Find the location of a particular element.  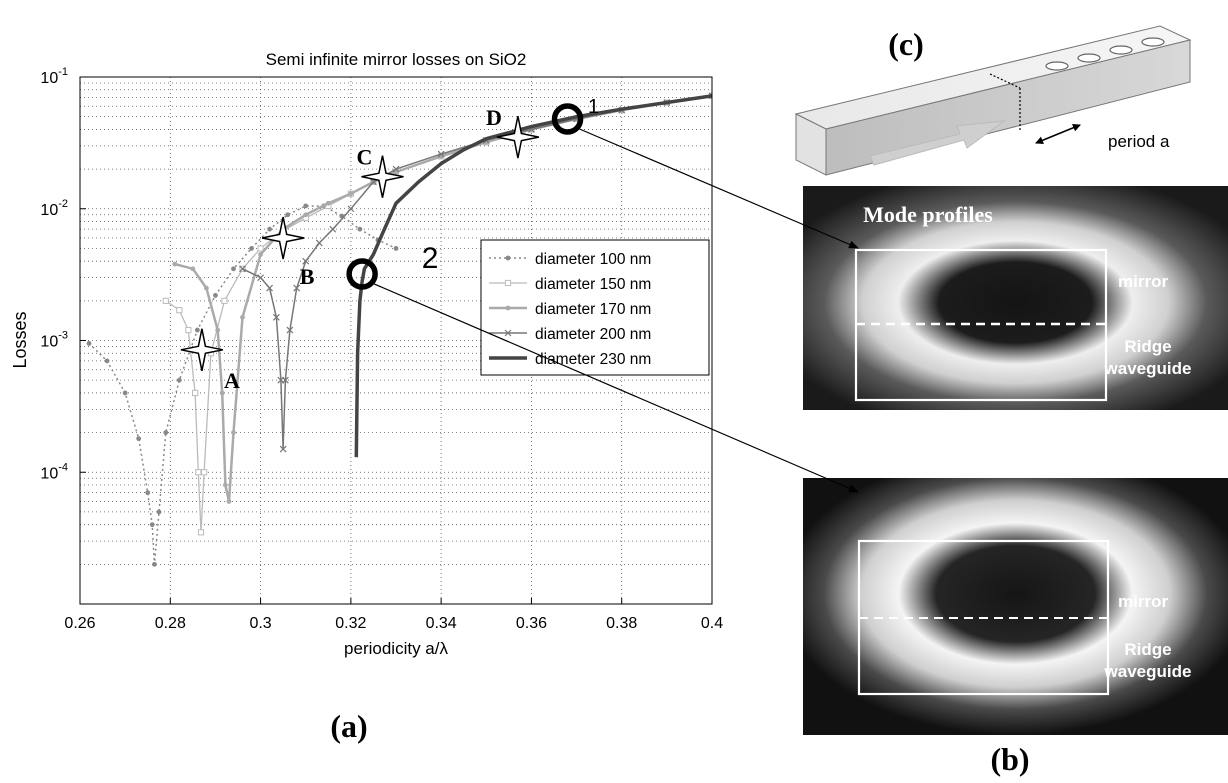

mode-1-mirror-label: mirror is located at coordinates (1143, 281).